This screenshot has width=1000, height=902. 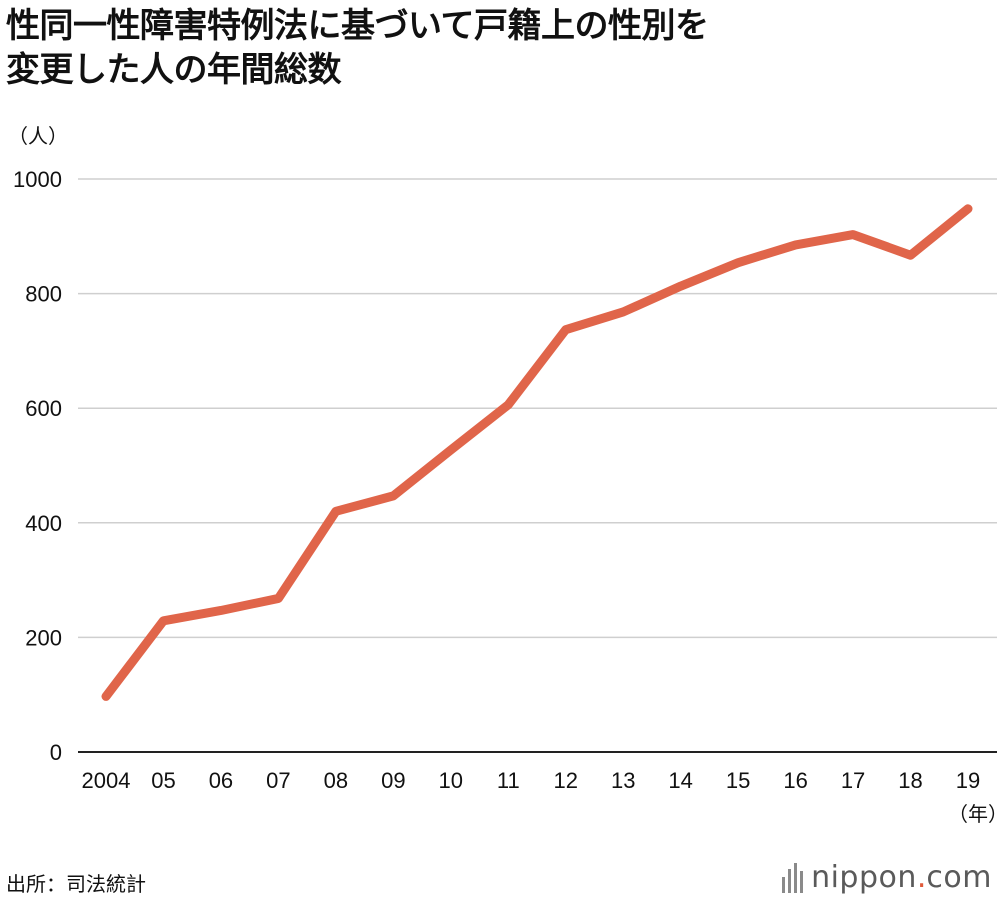 What do you see at coordinates (531, 780) in the screenshot?
I see `x-axis-ticks: 2004 05 06 07 08 09 10 11 12 13 14 15 16 17 18 19` at bounding box center [531, 780].